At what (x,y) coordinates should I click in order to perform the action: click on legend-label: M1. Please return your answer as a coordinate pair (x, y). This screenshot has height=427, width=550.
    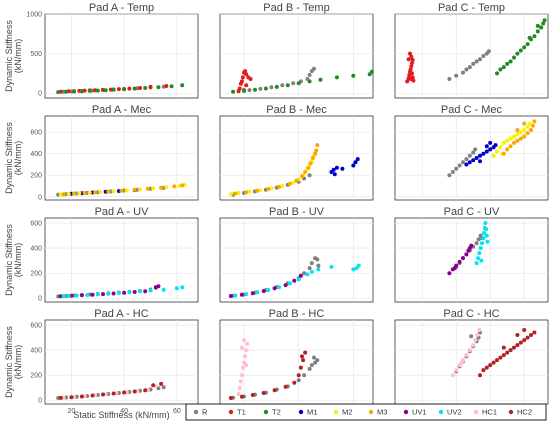
    Looking at the image, I should click on (312, 412).